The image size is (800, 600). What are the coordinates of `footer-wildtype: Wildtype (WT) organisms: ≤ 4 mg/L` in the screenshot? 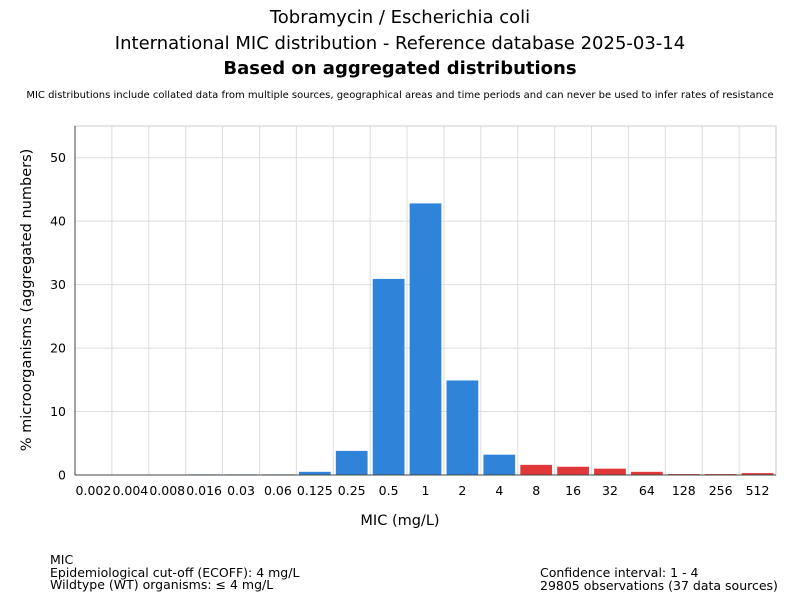 It's located at (162, 584).